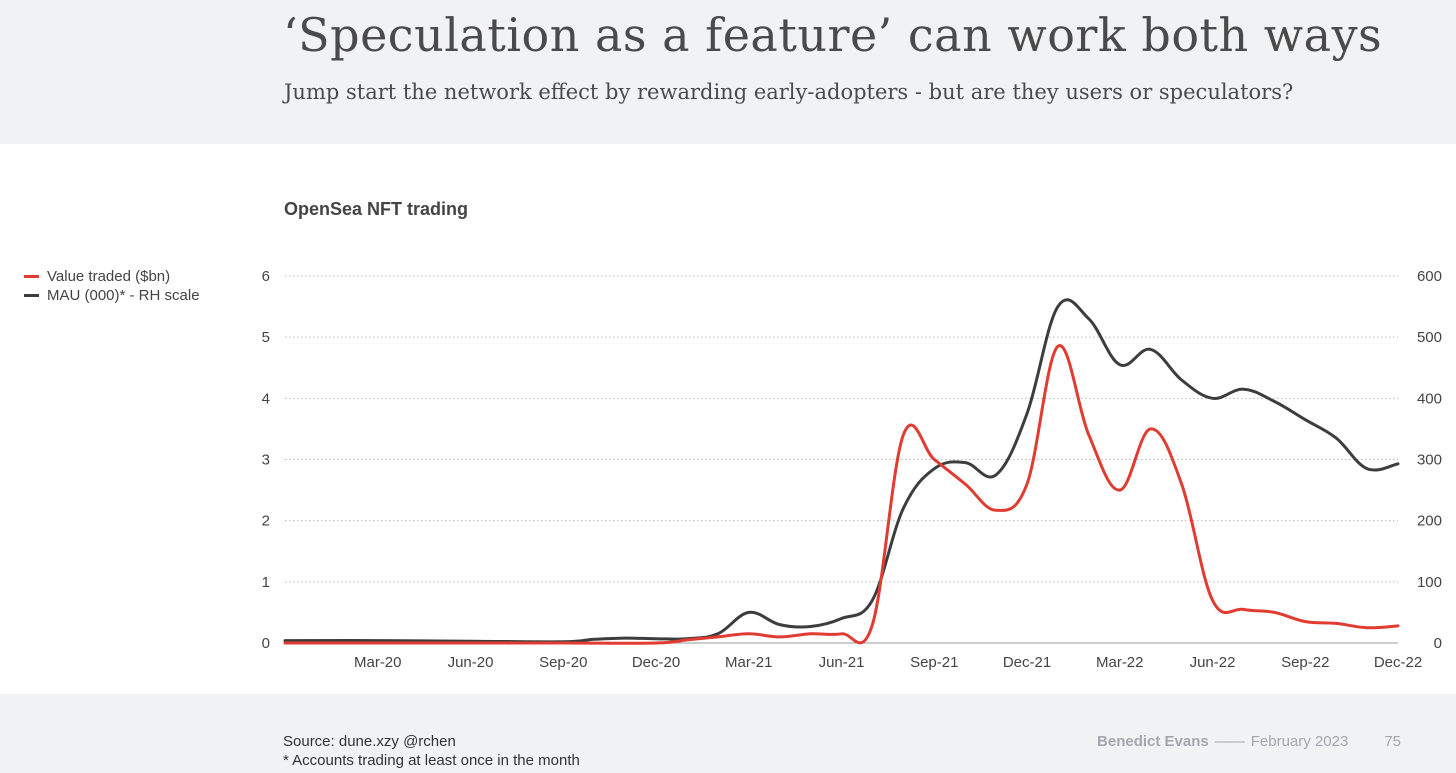  Describe the element at coordinates (656, 662) in the screenshot. I see `x-tick-label: Dec-20` at that location.